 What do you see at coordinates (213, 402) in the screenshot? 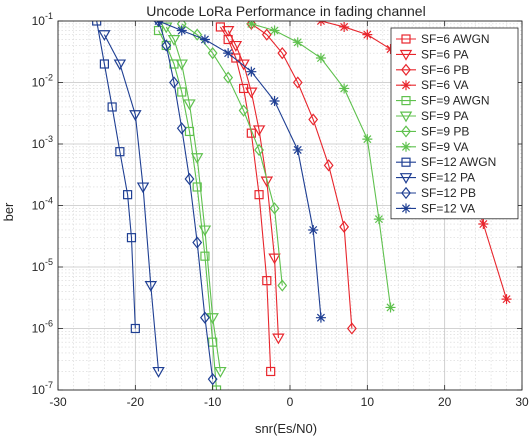
I see `x-tick-label: -10` at bounding box center [213, 402].